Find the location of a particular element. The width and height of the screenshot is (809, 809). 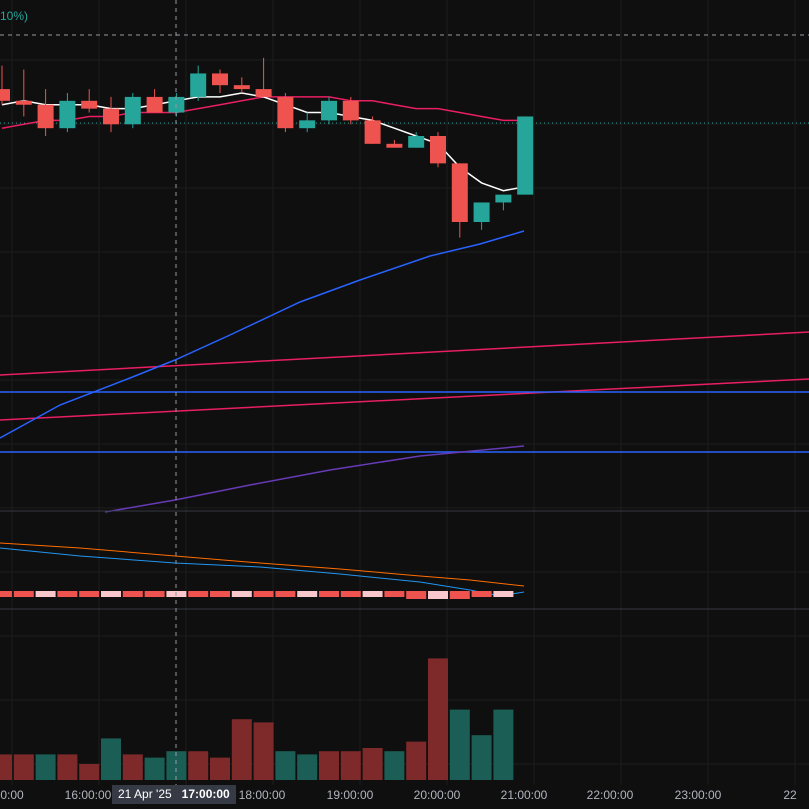

time-axis-label: 18:00:00 is located at coordinates (262, 795).